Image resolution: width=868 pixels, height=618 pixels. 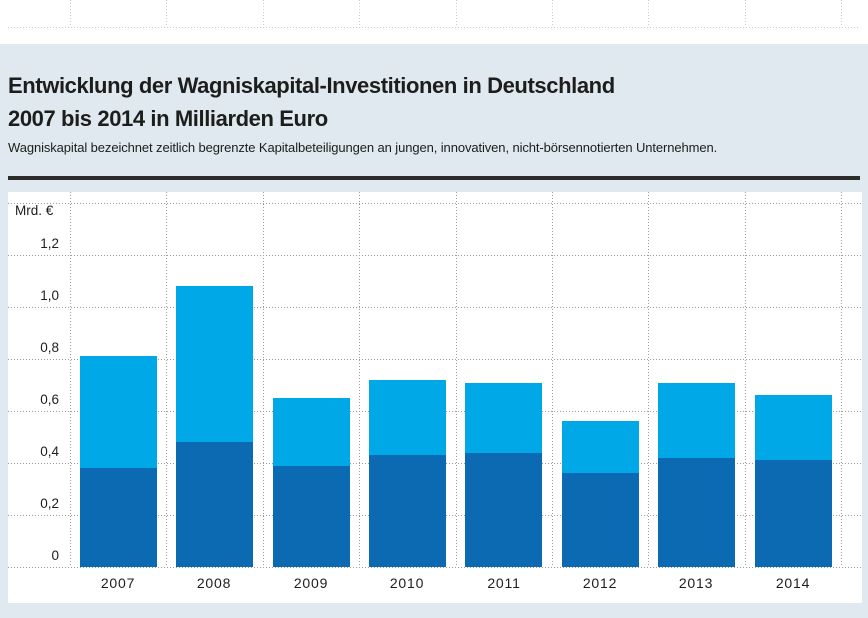 What do you see at coordinates (696, 512) in the screenshot?
I see `bar-2013-lower-segment` at bounding box center [696, 512].